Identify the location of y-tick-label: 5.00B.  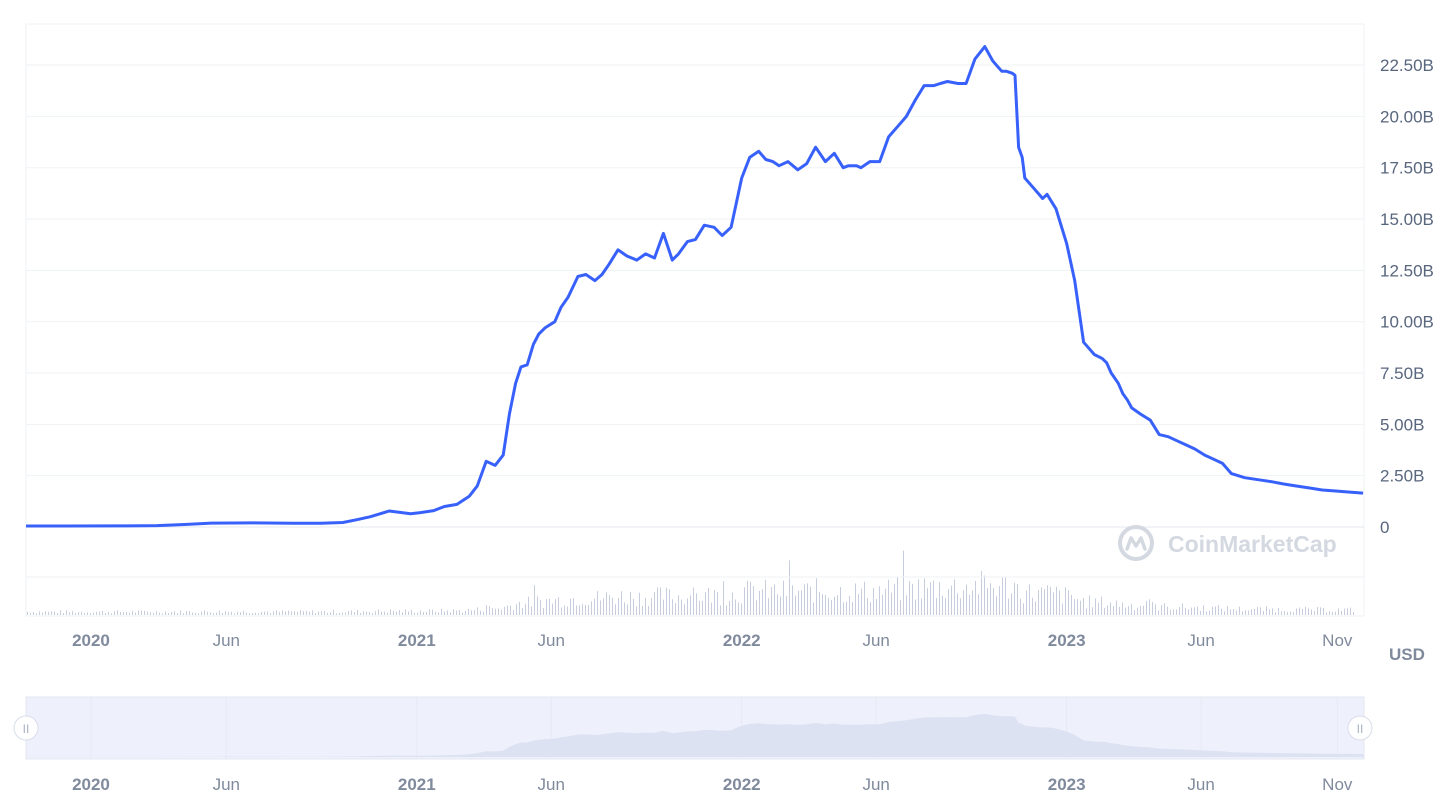
(1402, 424).